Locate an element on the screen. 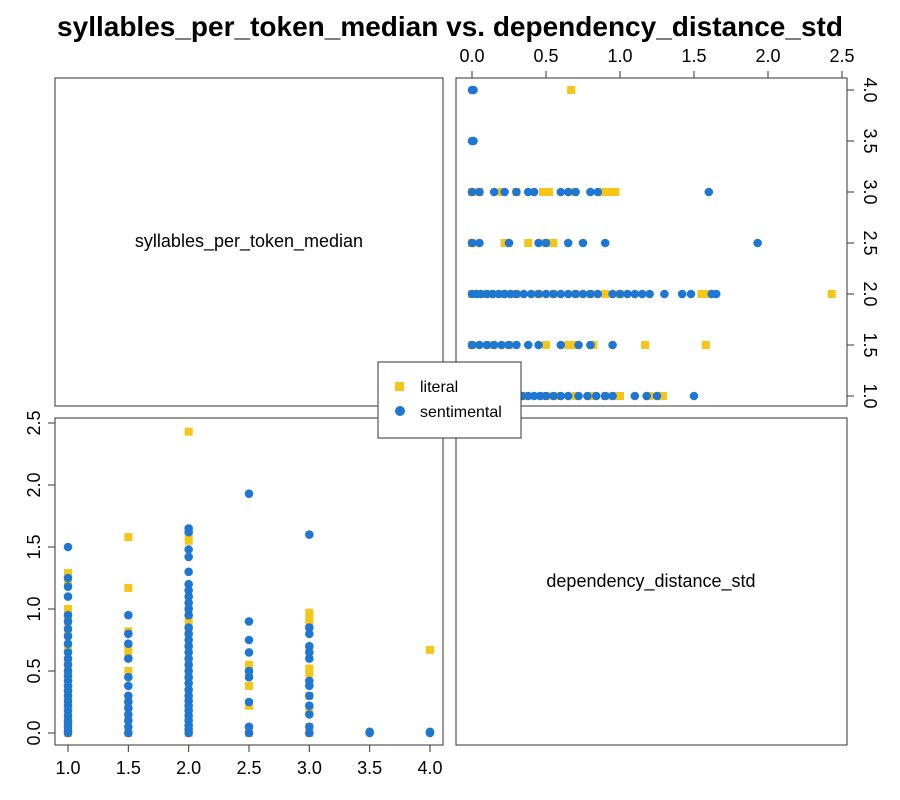 The height and width of the screenshot is (800, 900). bottom-axis-tick-label: 2.0 is located at coordinates (188, 768).